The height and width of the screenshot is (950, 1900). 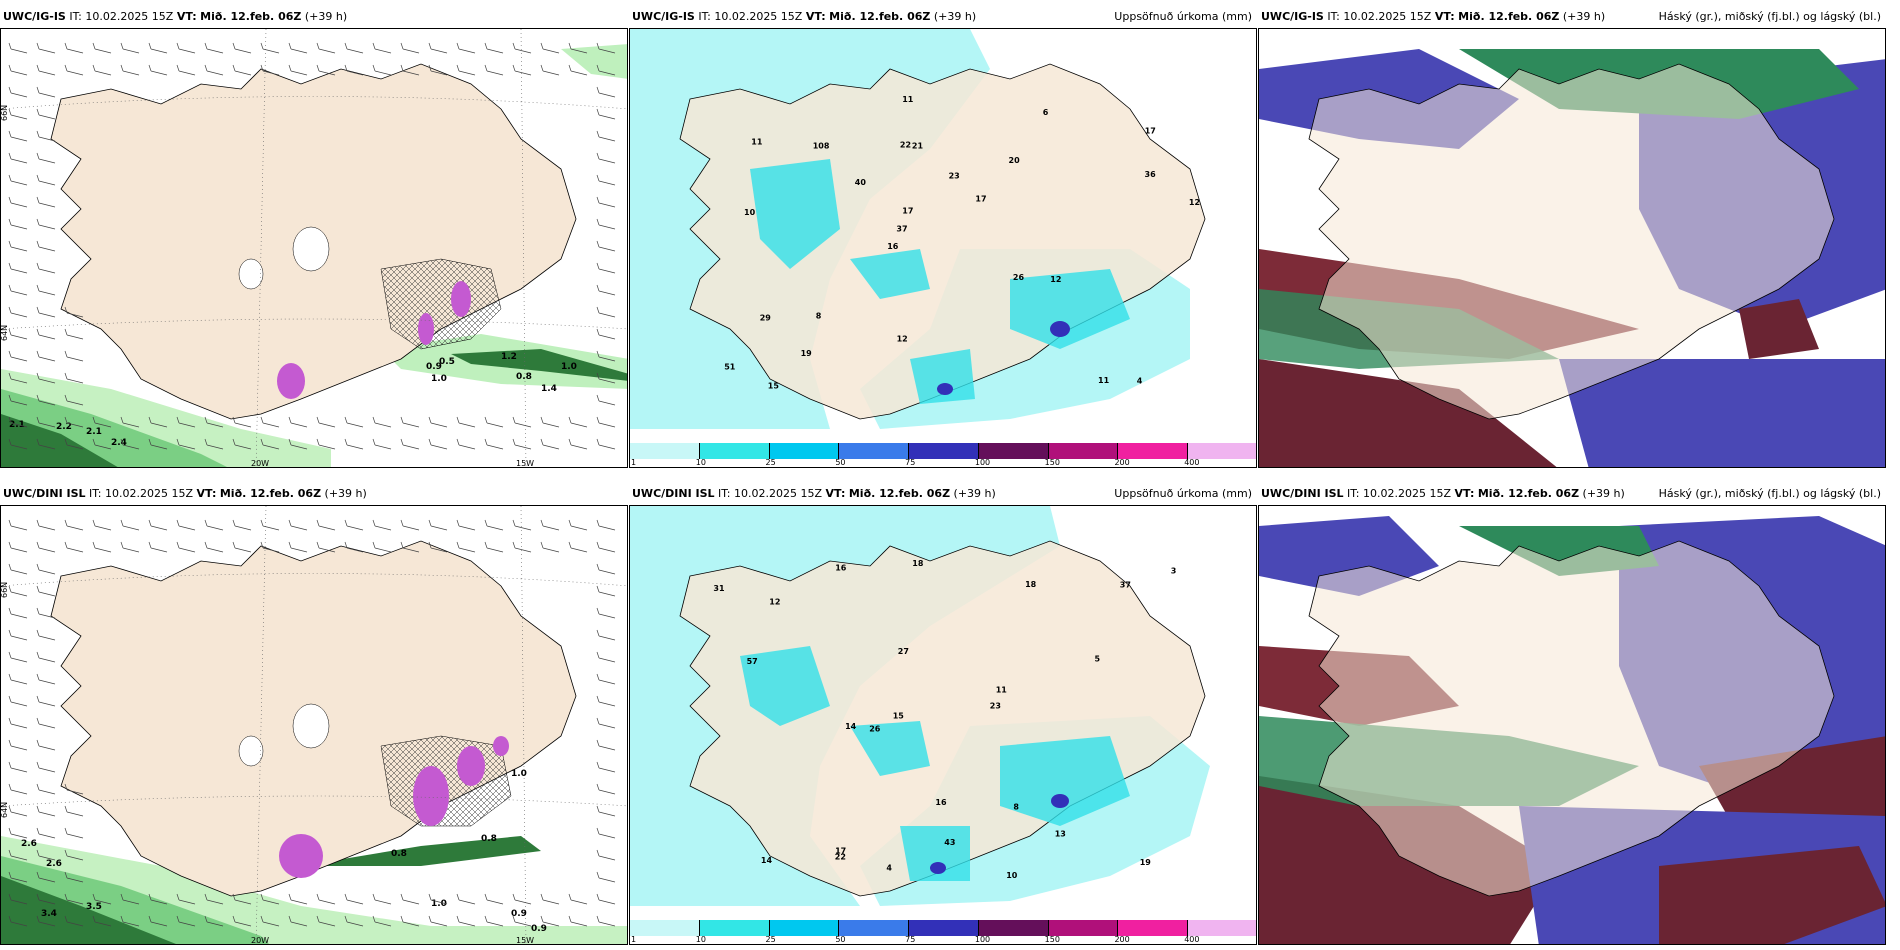 What do you see at coordinates (770, 462) in the screenshot?
I see `colorbar-label: 25` at bounding box center [770, 462].